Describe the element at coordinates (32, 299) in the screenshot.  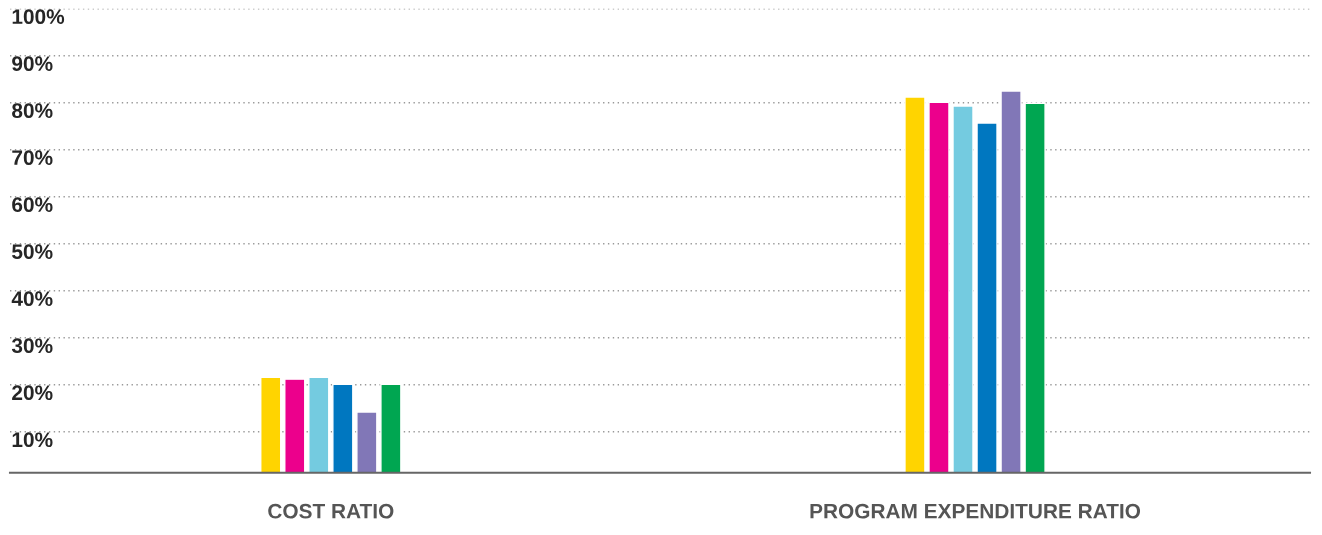
I see `y-tick-label: 40%` at that location.